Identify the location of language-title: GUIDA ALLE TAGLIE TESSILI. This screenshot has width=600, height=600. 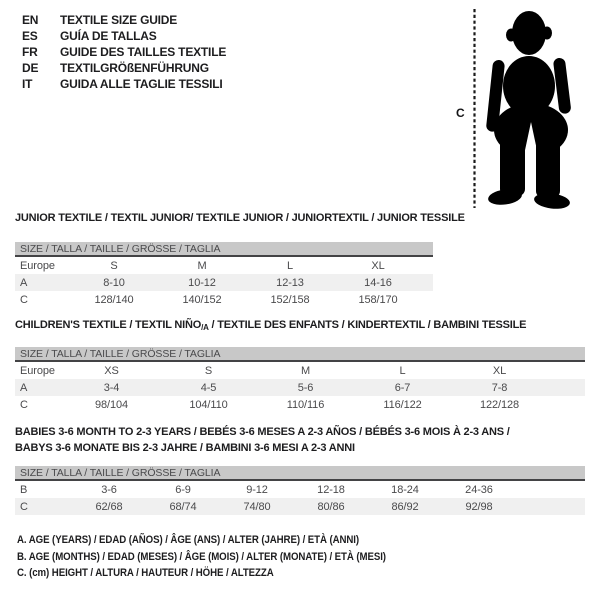
(141, 84).